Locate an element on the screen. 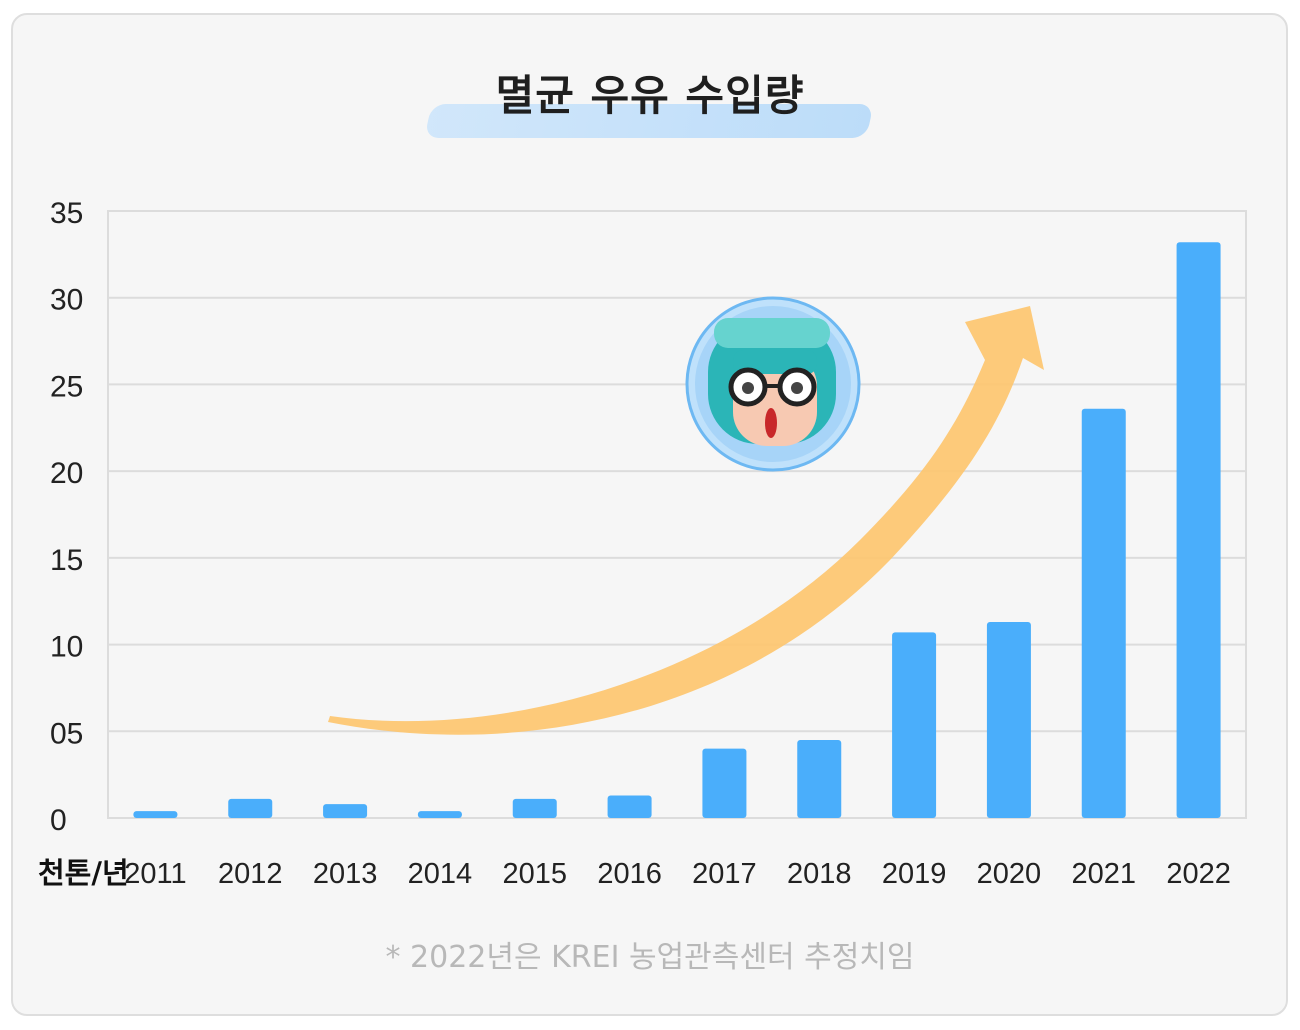  bar-2021 is located at coordinates (1103, 613).